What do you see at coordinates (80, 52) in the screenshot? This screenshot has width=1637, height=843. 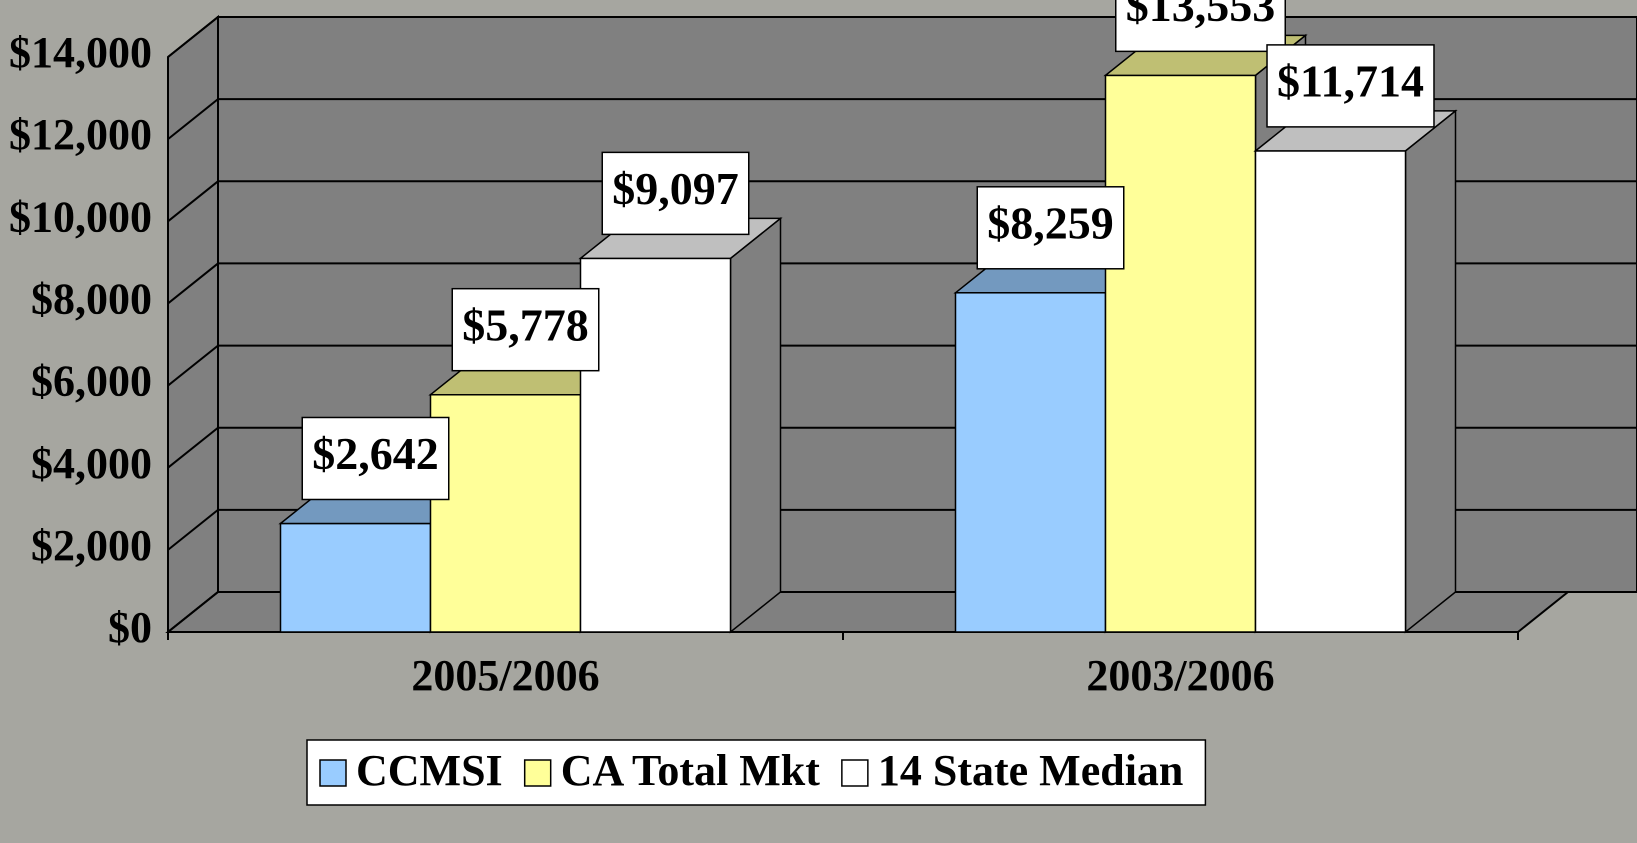 I see `y-tick-label: $14,000` at bounding box center [80, 52].